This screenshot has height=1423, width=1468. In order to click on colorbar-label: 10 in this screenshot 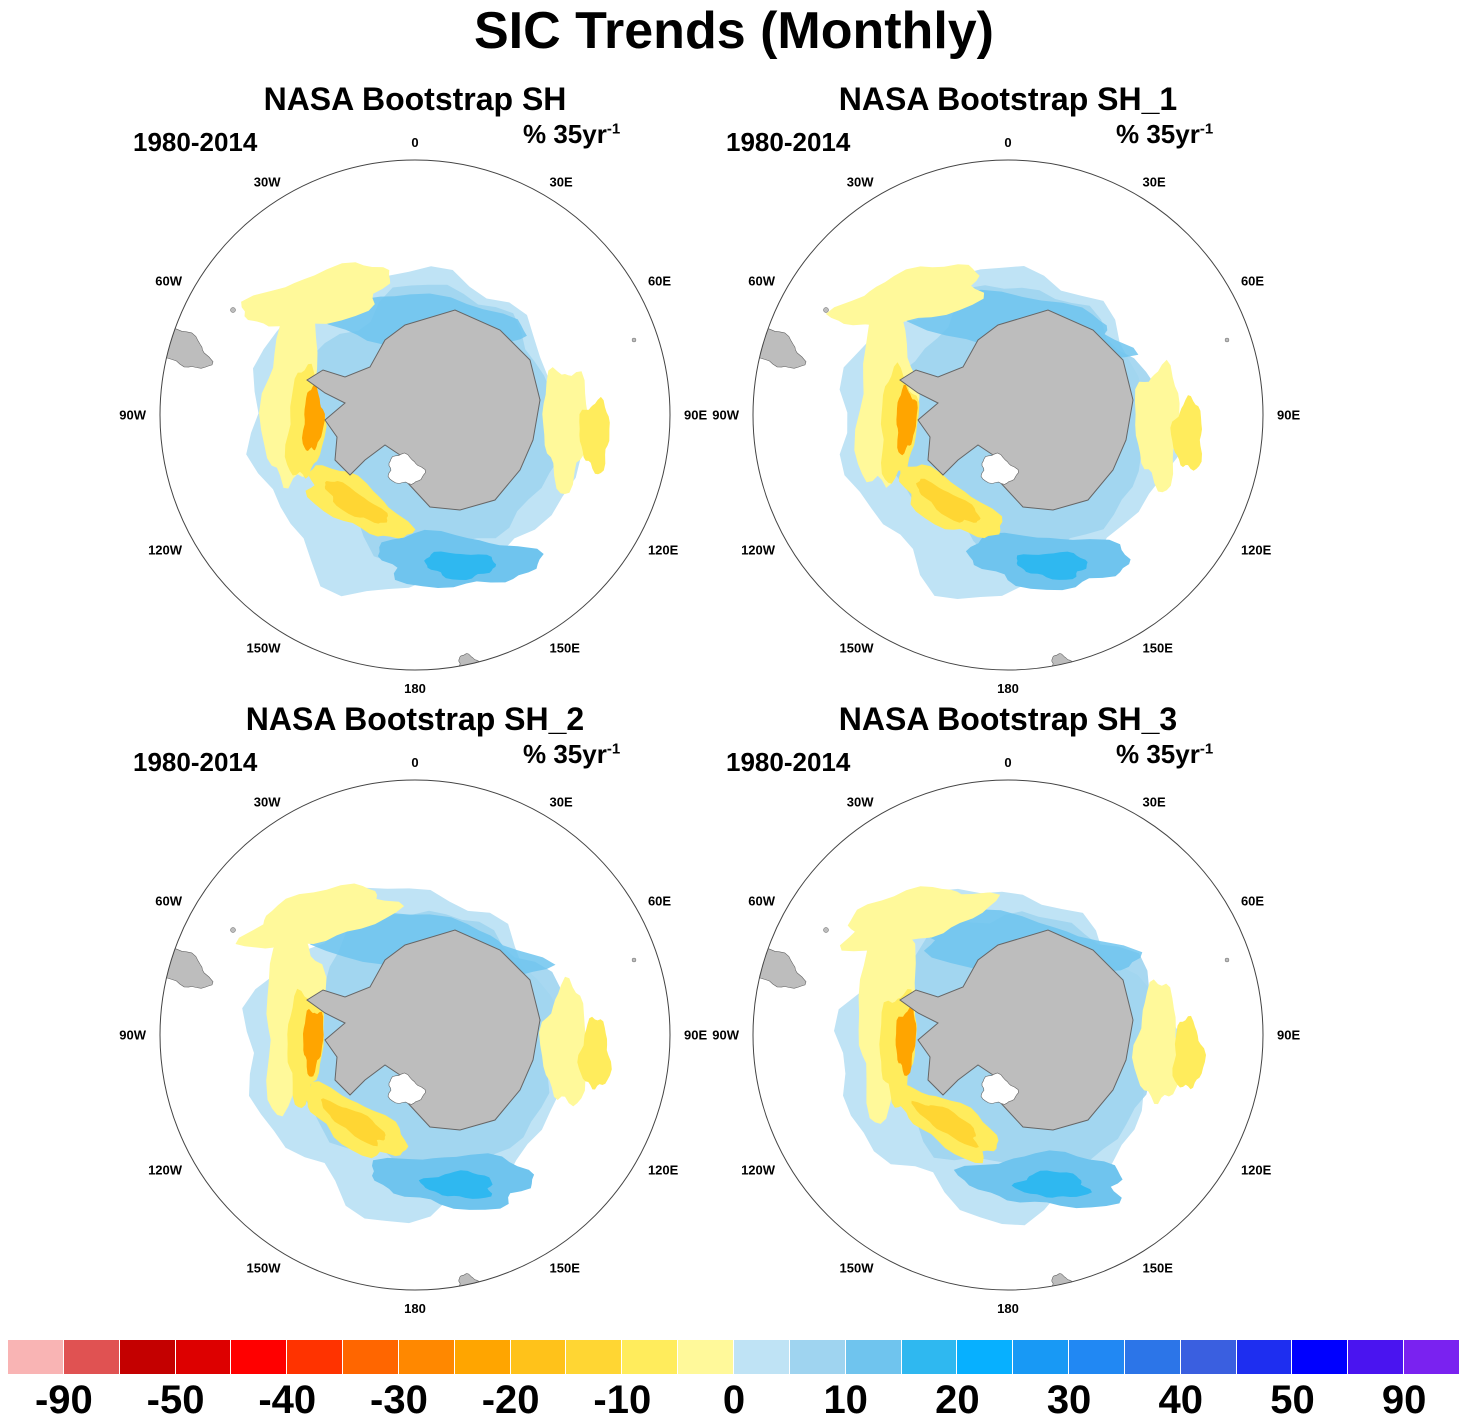, I will do `click(845, 1400)`.